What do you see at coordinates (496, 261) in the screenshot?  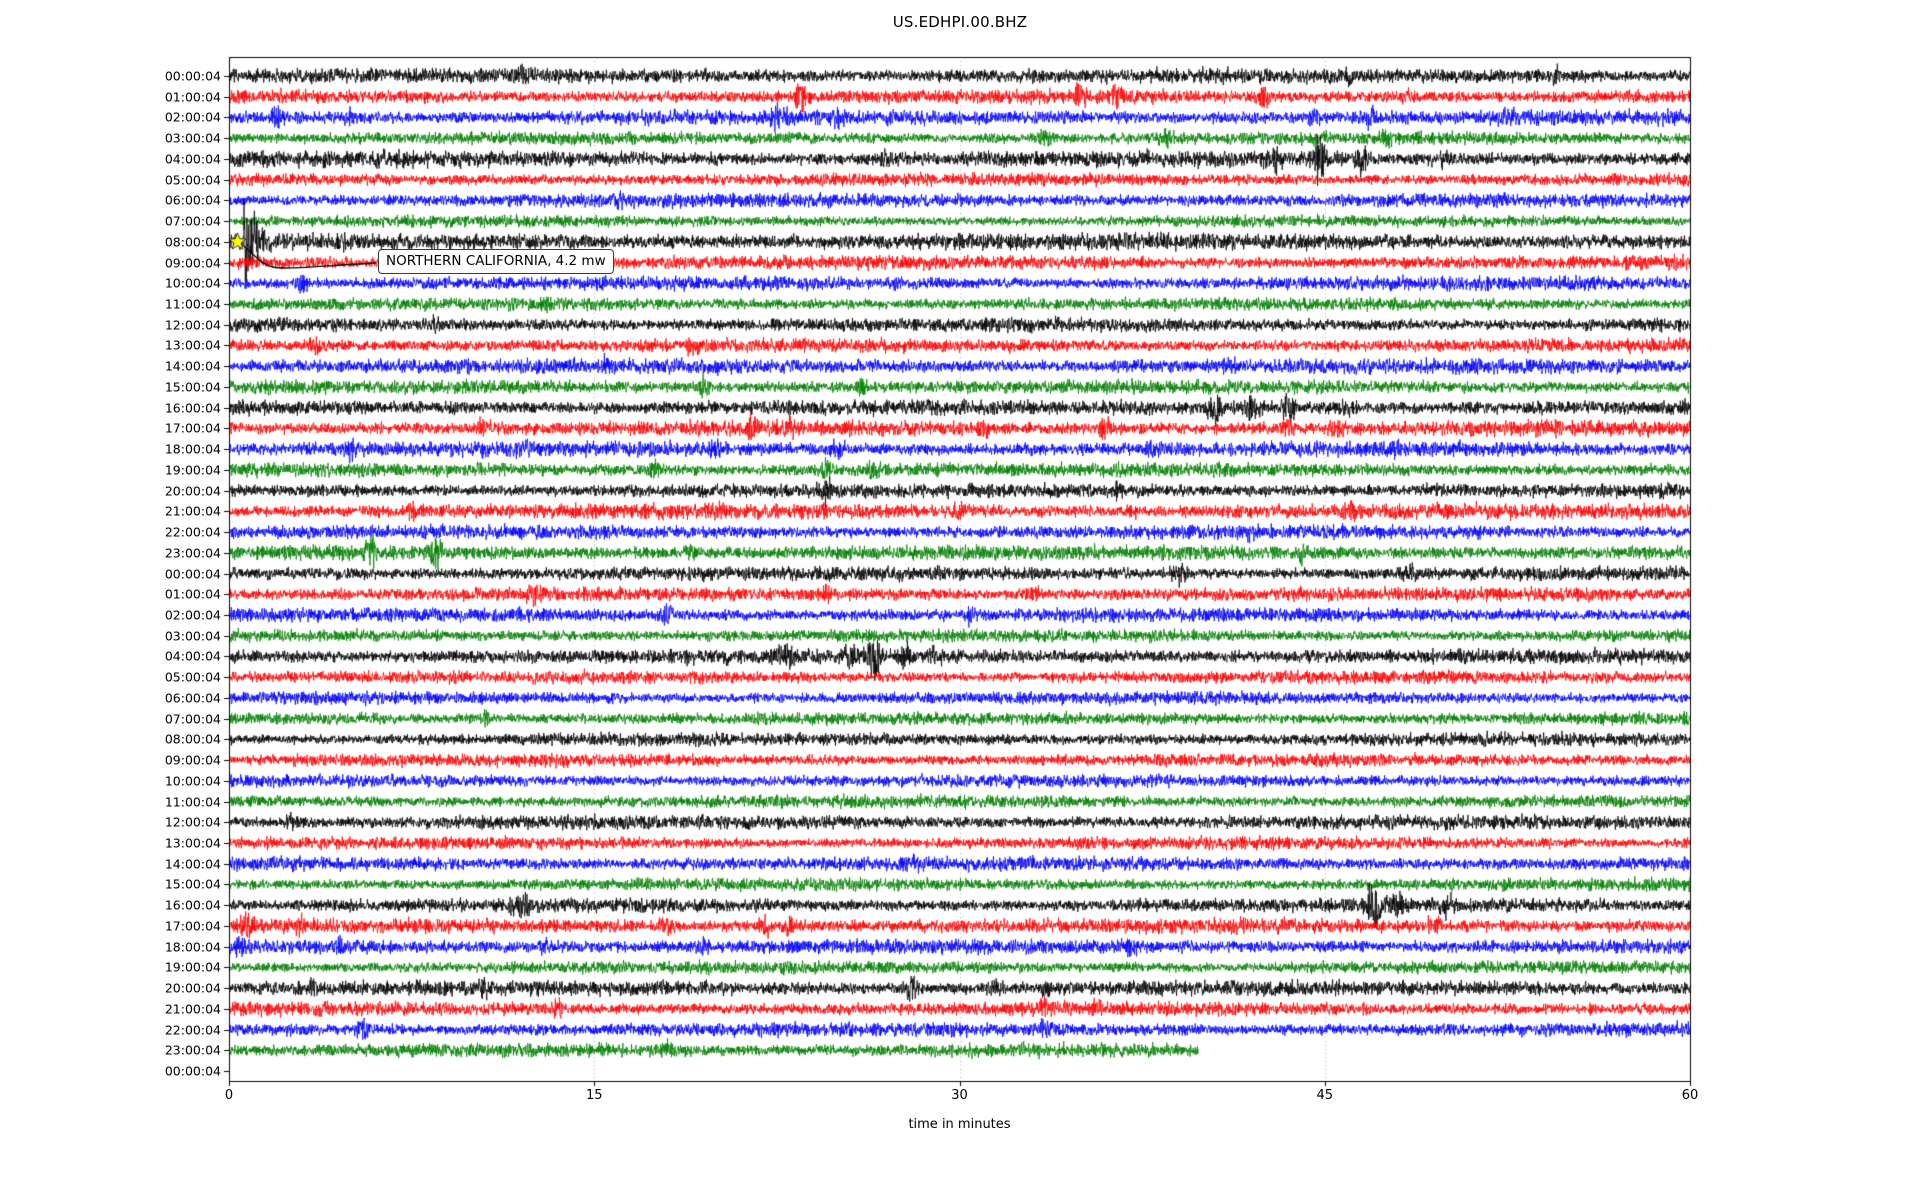 I see `event-annotation-label: NORTHERN CALIFORNIA, 4.2 mw` at bounding box center [496, 261].